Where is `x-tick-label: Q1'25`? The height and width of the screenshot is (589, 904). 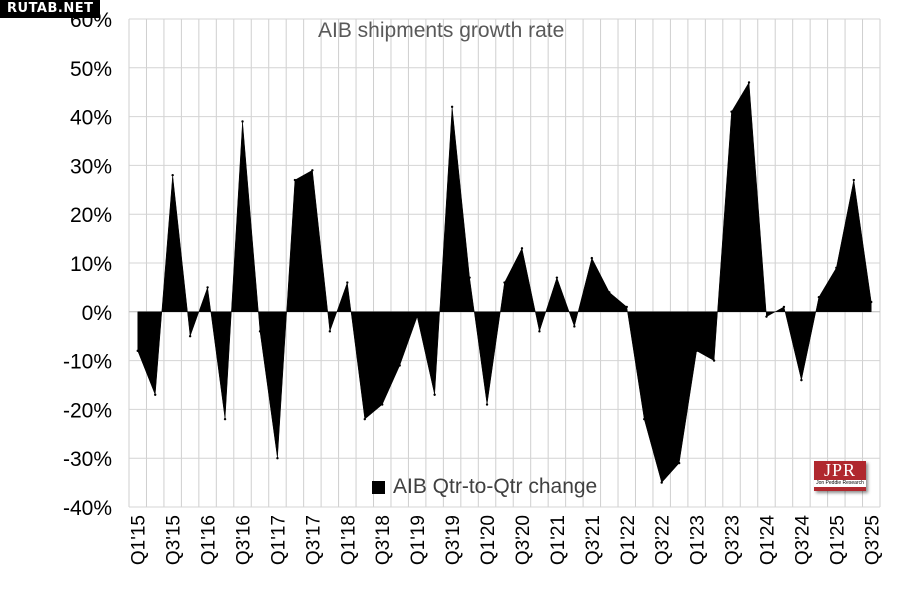 x-tick-label: Q1'25 is located at coordinates (837, 540).